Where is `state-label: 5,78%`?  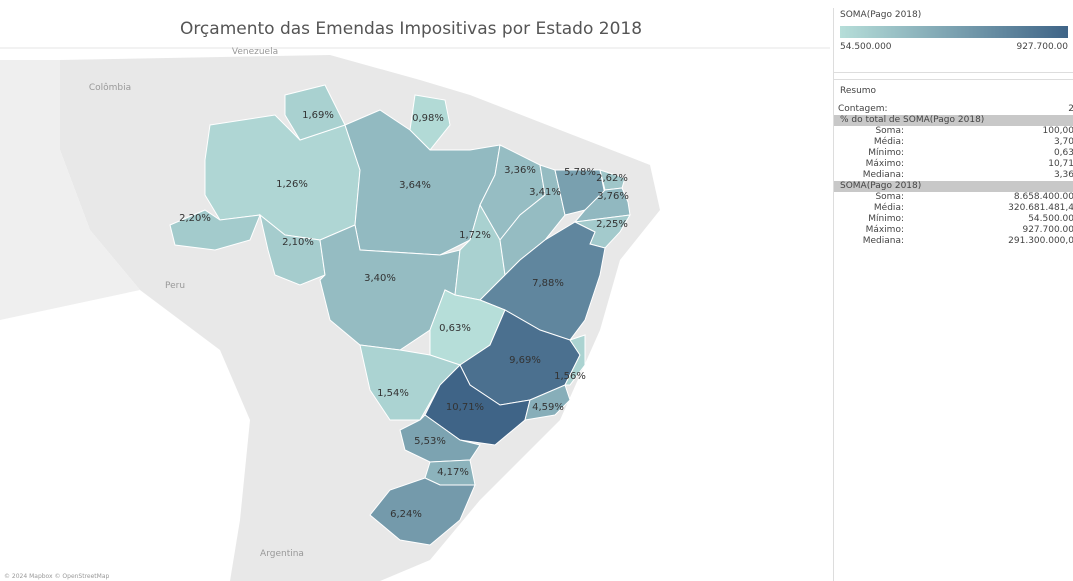
state-label: 5,78% is located at coordinates (580, 172).